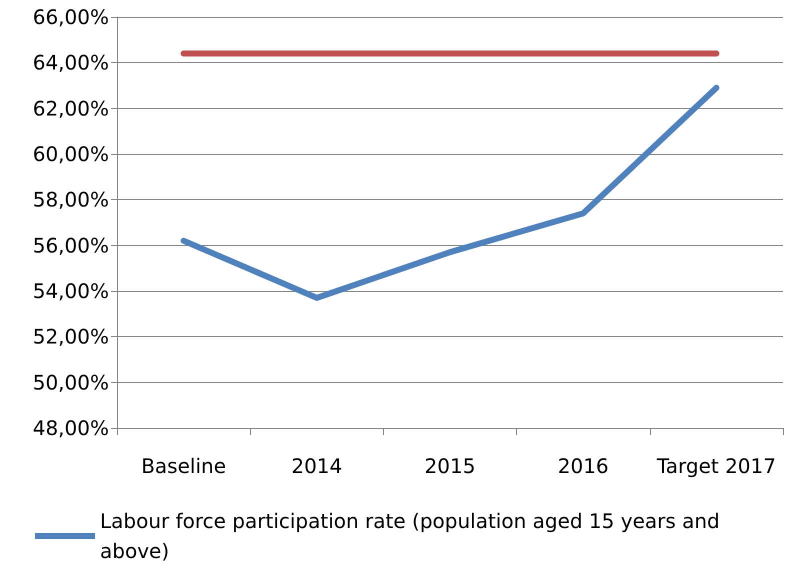 This screenshot has height=581, width=785. I want to click on x-tick-label: 2014, so click(316, 466).